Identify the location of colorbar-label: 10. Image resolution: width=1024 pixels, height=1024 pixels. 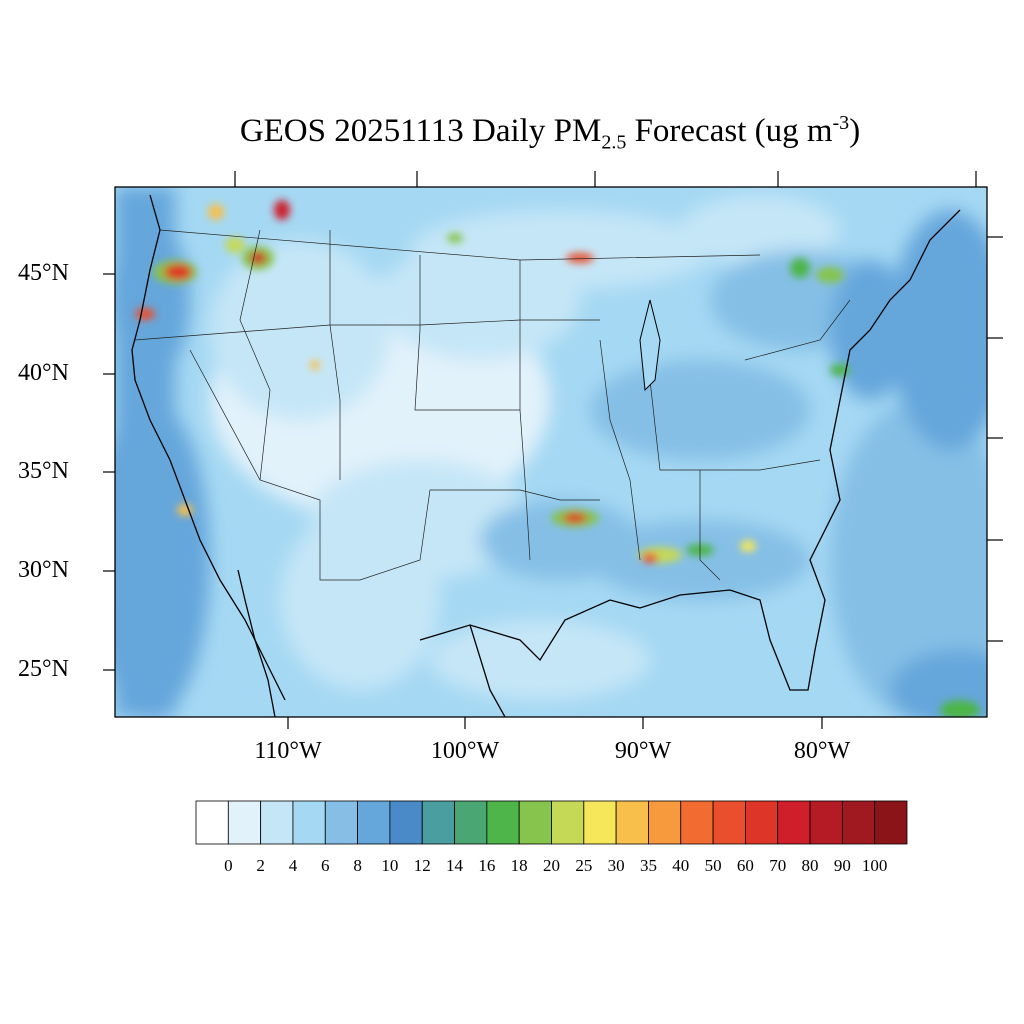
(390, 865).